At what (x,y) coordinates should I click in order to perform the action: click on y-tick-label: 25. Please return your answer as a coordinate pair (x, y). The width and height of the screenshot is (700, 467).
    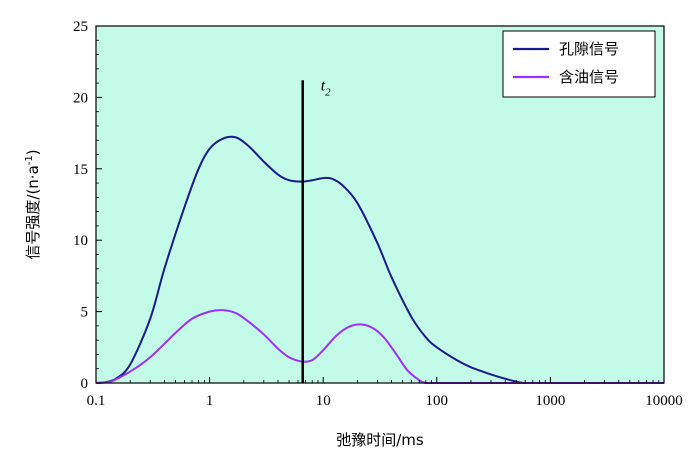
    Looking at the image, I should click on (80, 27).